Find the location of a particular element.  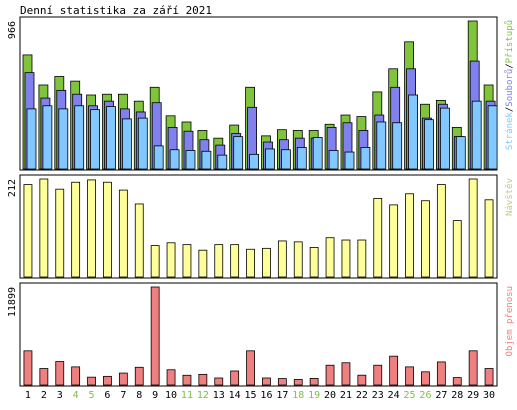

x-tick-label: 8 is located at coordinates (139, 395).